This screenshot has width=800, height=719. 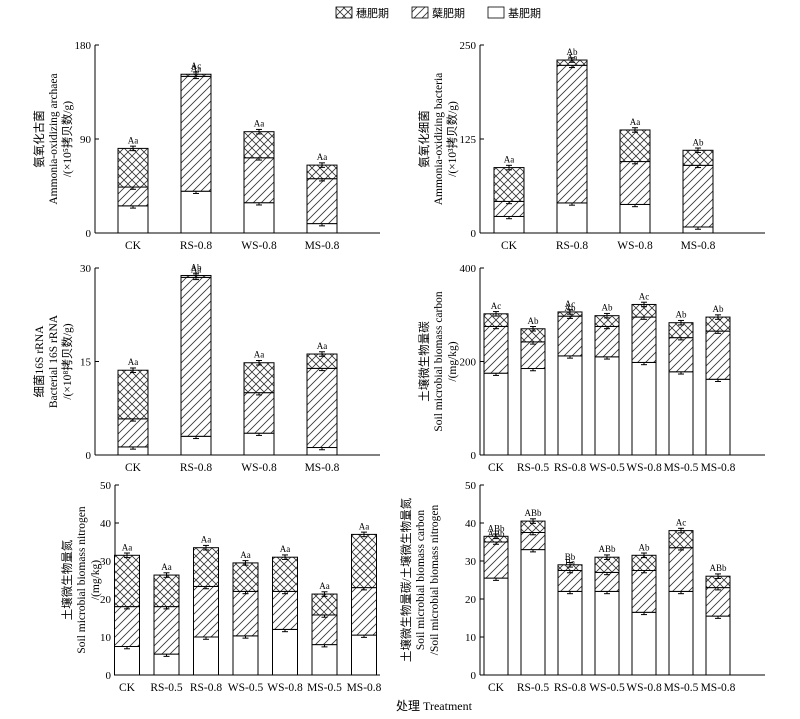 What do you see at coordinates (468, 46) in the screenshot?
I see `y-tick-label: 250` at bounding box center [468, 46].